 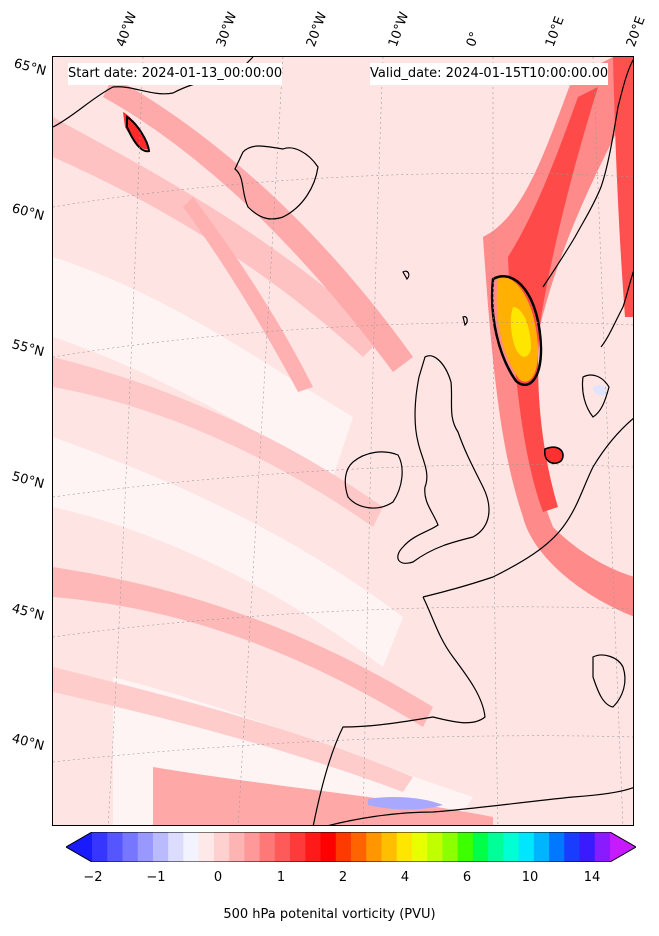 I want to click on pv-feature-channel, so click(x=553, y=455).